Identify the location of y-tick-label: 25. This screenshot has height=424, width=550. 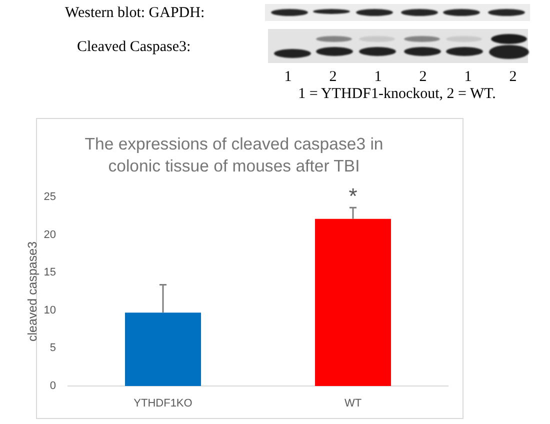
(50, 197).